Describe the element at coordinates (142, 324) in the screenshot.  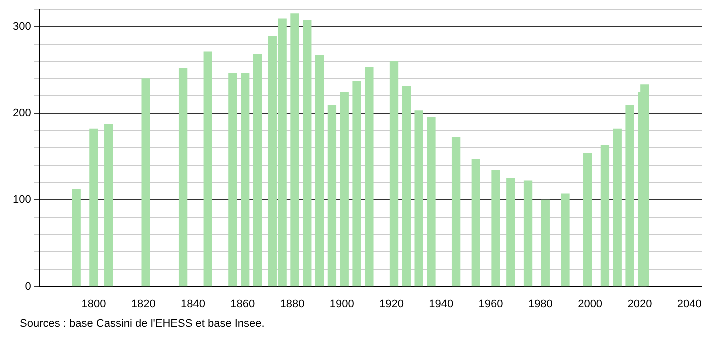
I see `source-note: Sources : base Cassini de l'EHESS et base Insee.` at that location.